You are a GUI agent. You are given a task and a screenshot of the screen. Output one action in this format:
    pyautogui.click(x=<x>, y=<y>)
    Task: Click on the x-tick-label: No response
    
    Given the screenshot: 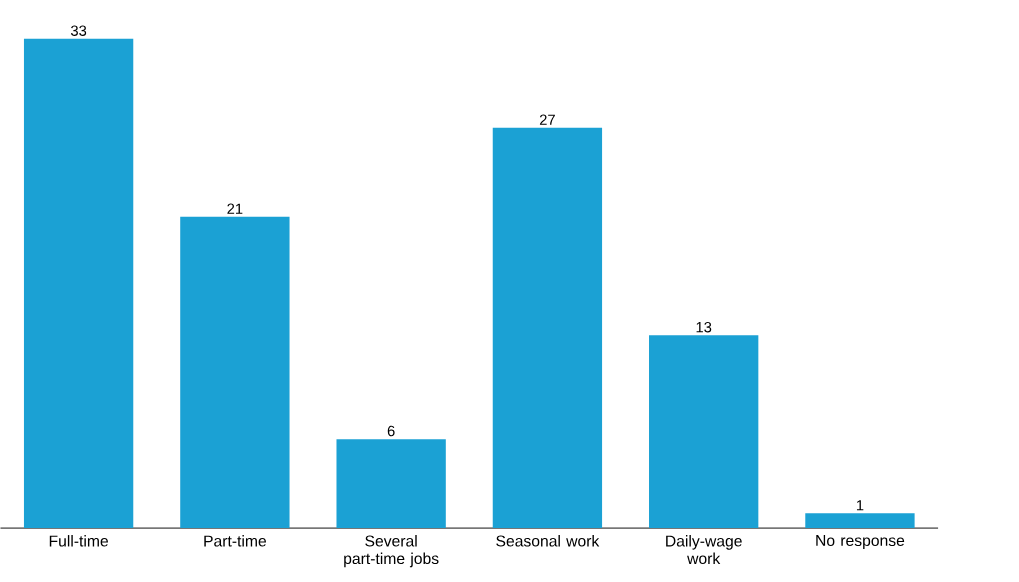 What is the action you would take?
    pyautogui.click(x=860, y=542)
    